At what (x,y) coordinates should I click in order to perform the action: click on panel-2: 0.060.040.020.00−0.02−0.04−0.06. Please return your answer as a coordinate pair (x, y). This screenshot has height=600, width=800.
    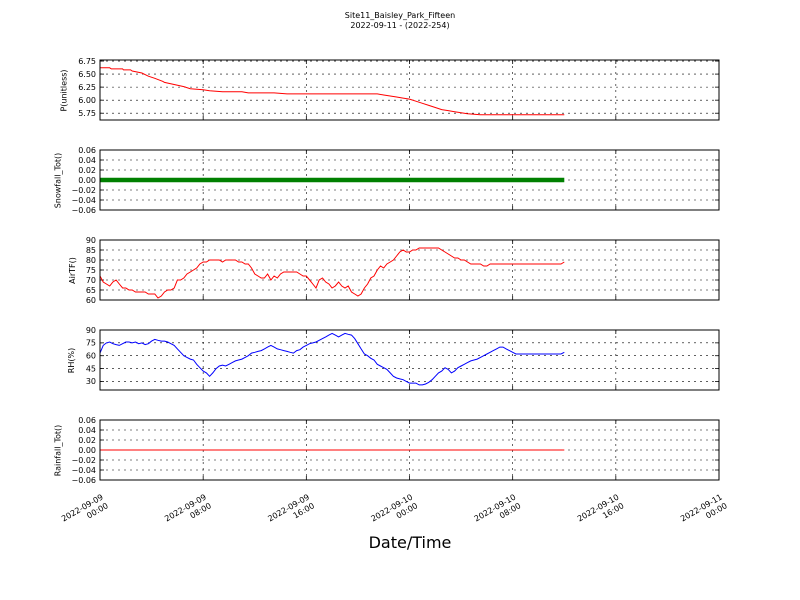
    Looking at the image, I should click on (395, 180).